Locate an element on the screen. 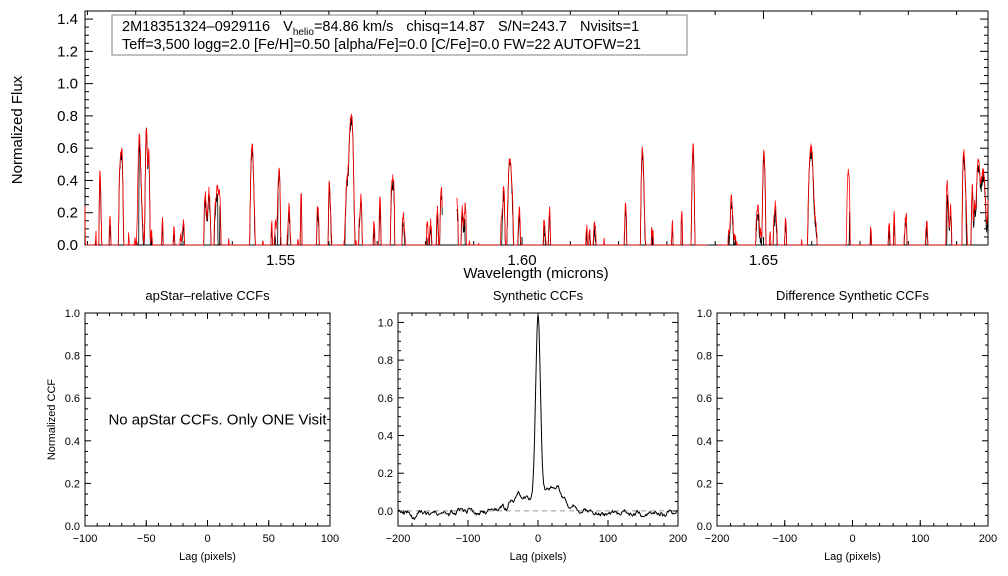 Image resolution: width=1008 pixels, height=576 pixels. ccf-panel-title: apStar–relative CCFs is located at coordinates (207, 295).